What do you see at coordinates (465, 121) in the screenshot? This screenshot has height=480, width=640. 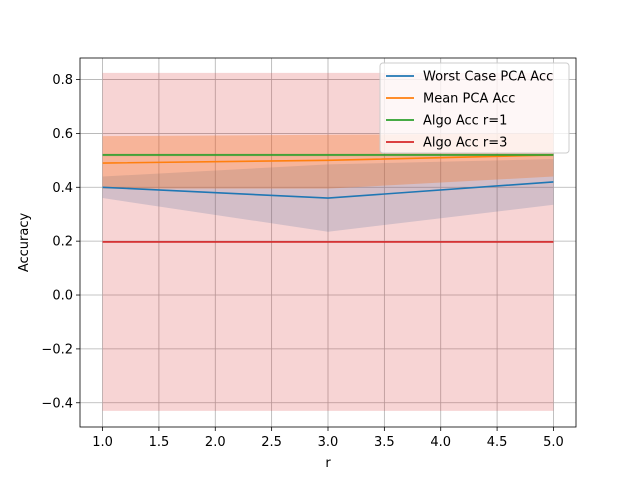 I see `legend-label-2: Algo Acc r=1` at bounding box center [465, 121].